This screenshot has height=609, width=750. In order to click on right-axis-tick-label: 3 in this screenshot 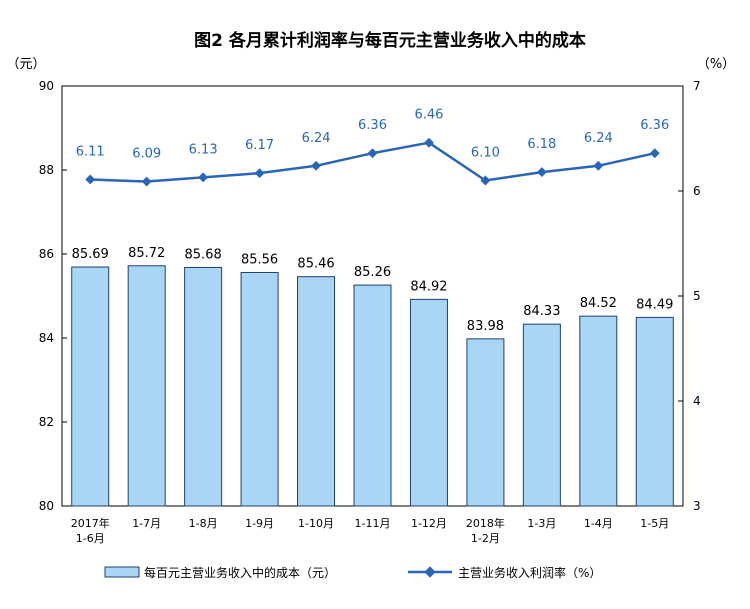, I will do `click(697, 506)`.